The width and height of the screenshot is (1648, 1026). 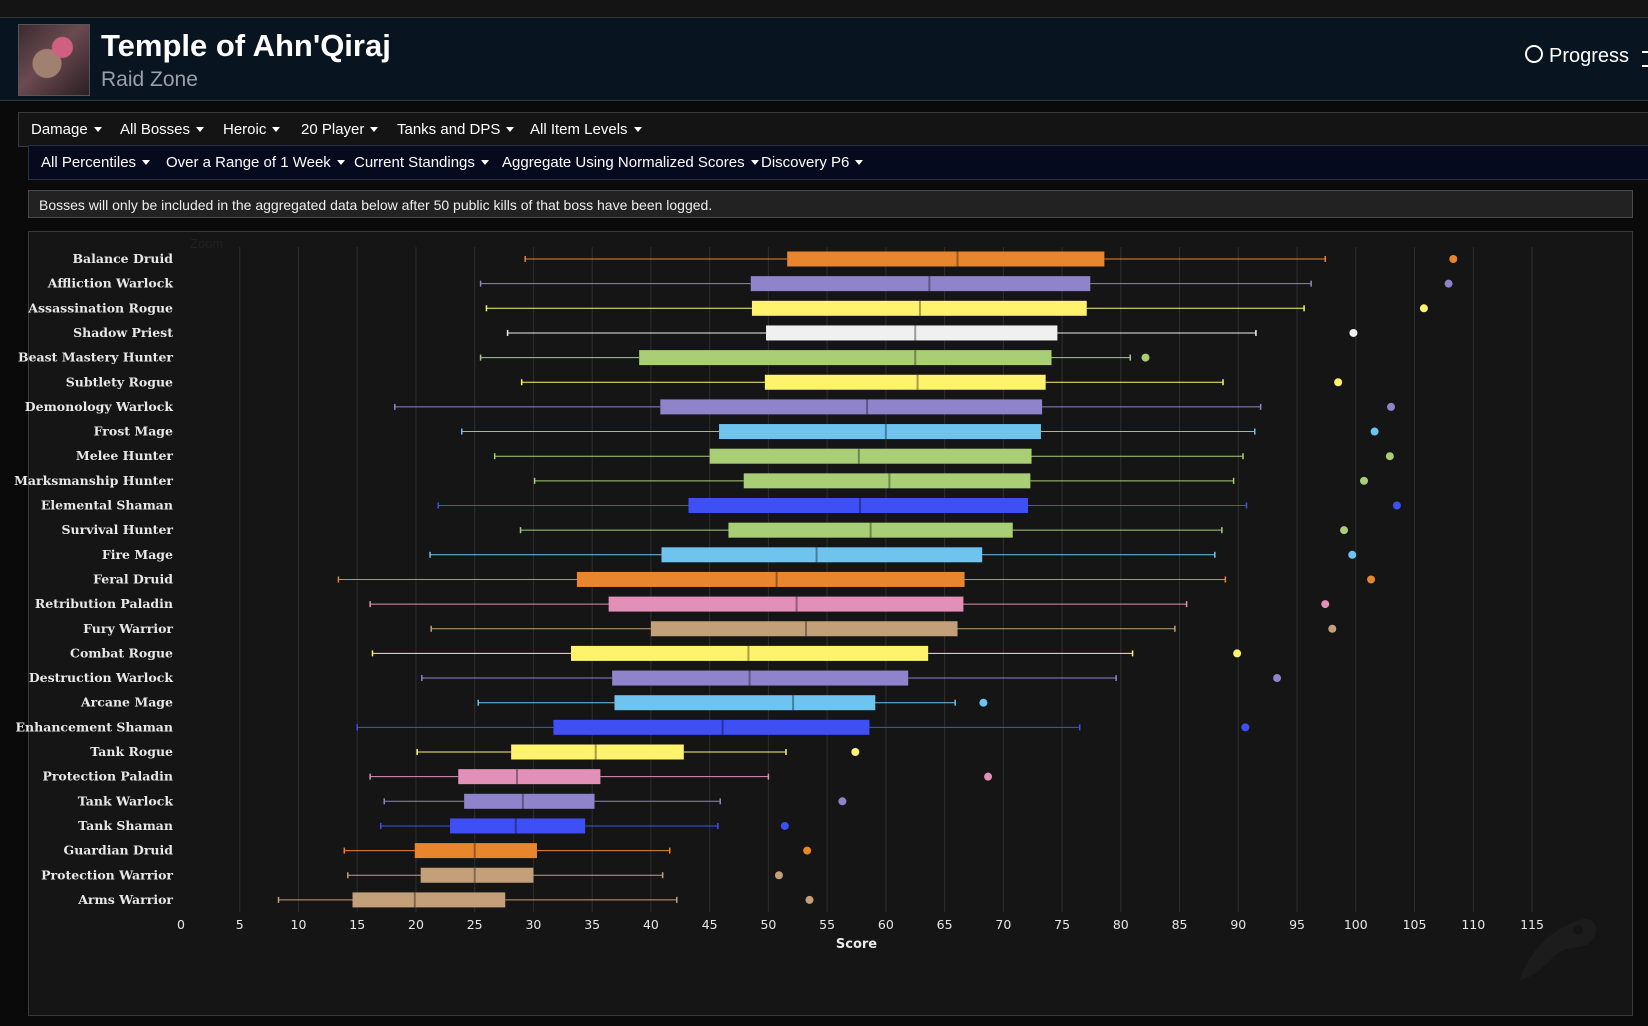 What do you see at coordinates (149, 79) in the screenshot?
I see `page-subtitle: Raid Zone` at bounding box center [149, 79].